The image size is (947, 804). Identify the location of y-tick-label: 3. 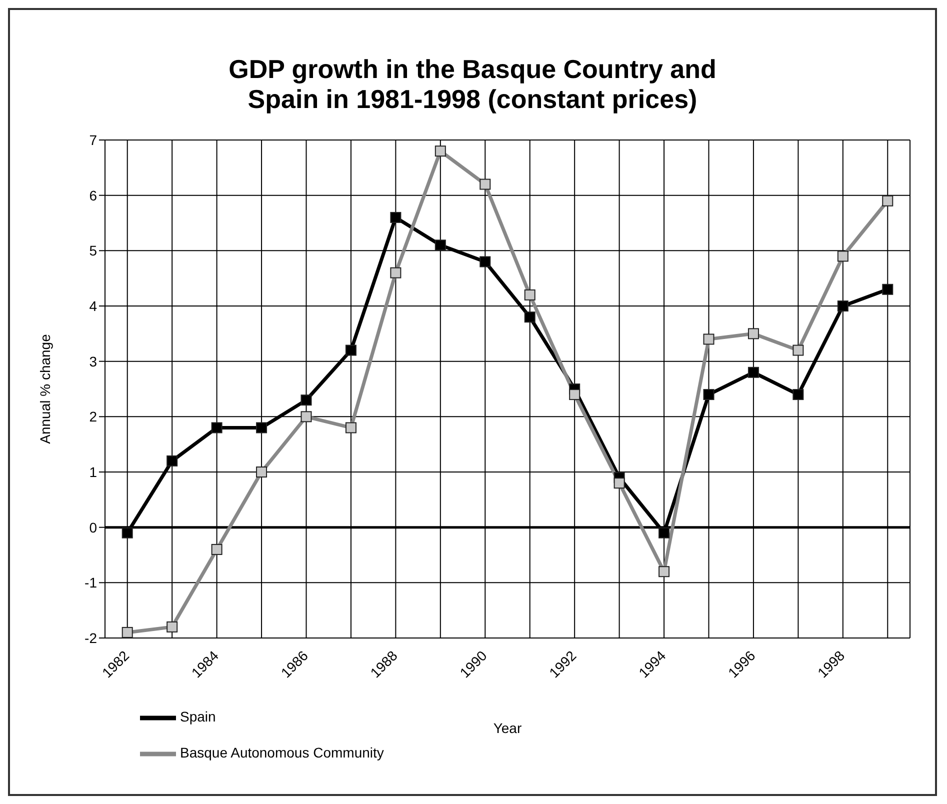
(93, 361).